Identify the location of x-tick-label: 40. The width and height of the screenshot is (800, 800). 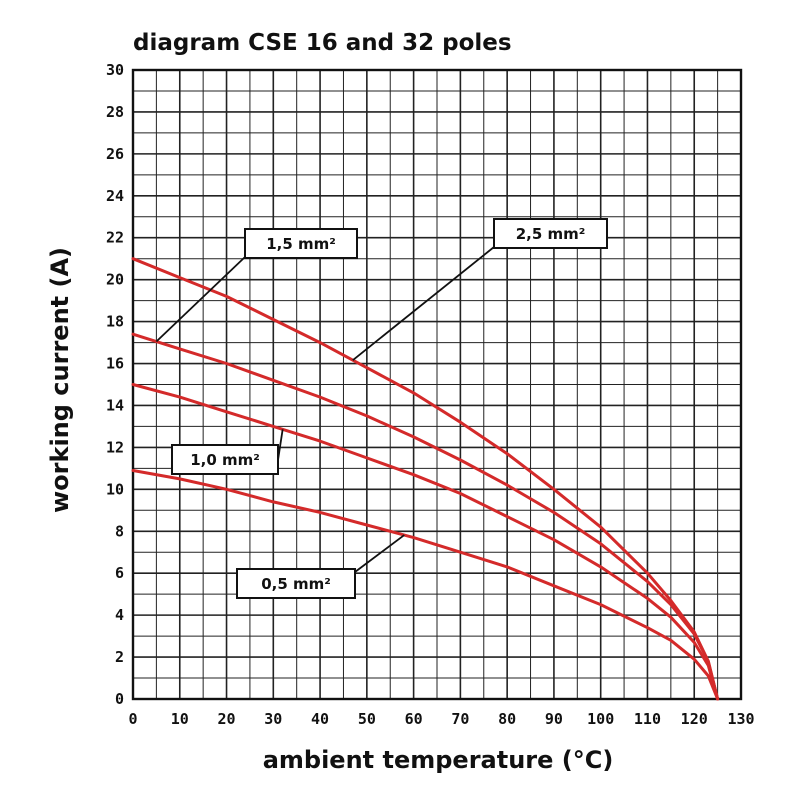
(320, 719).